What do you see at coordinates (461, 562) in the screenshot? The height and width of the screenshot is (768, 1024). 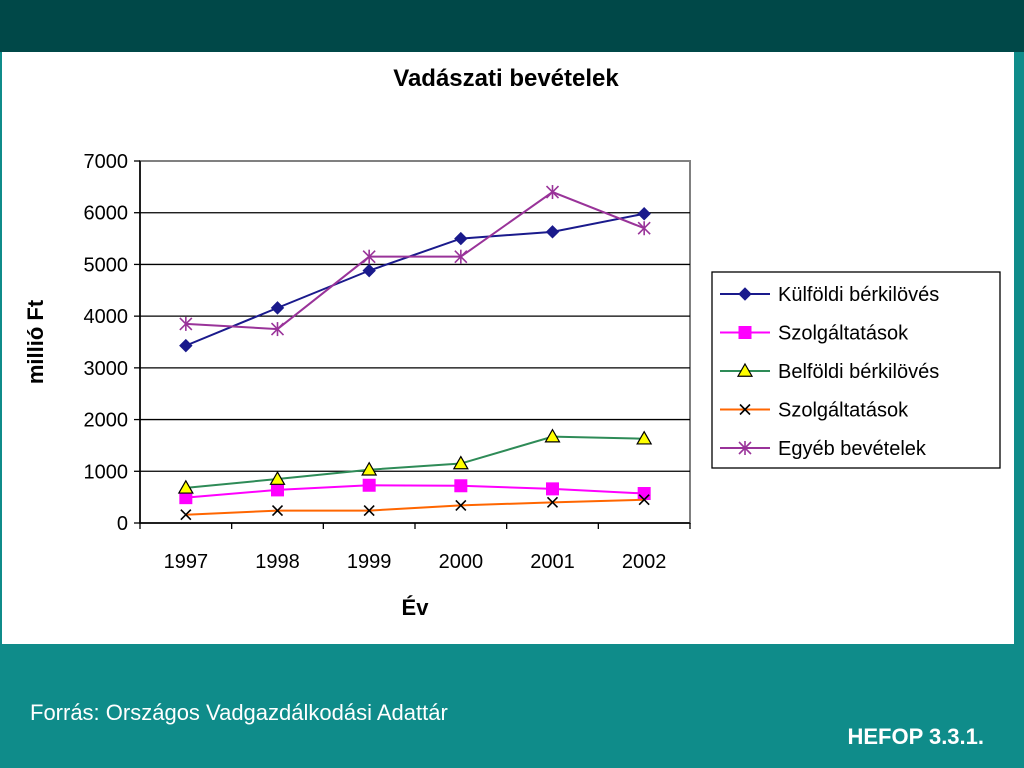 I see `x-tick-label: 2000` at bounding box center [461, 562].